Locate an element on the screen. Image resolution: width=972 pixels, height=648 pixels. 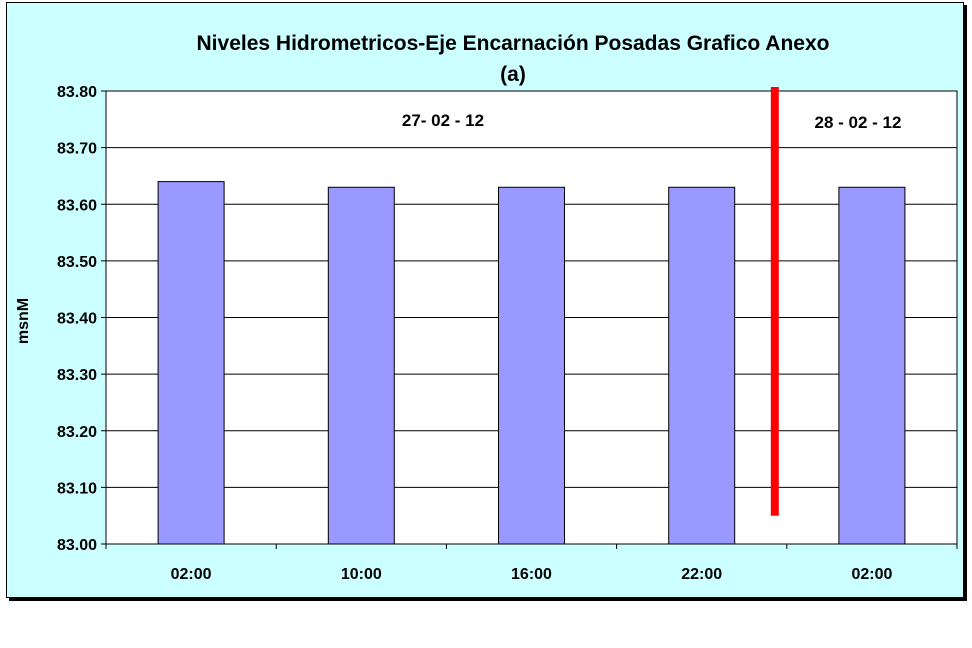
y-tick-label: 83.20 is located at coordinates (77, 432).